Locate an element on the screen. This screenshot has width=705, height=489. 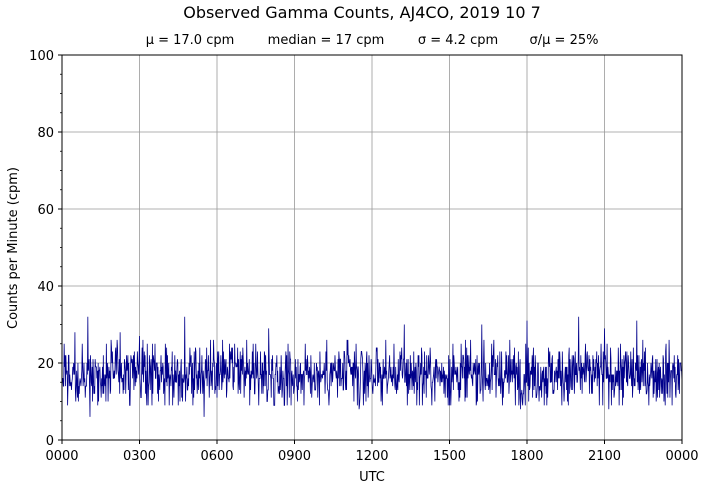
stat-cv: σ/μ = 25% is located at coordinates (564, 40).